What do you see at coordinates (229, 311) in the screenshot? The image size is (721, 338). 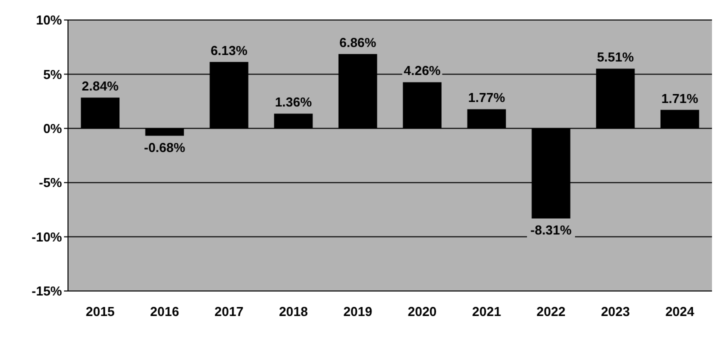 I see `x-tick-label: 2017` at bounding box center [229, 311].